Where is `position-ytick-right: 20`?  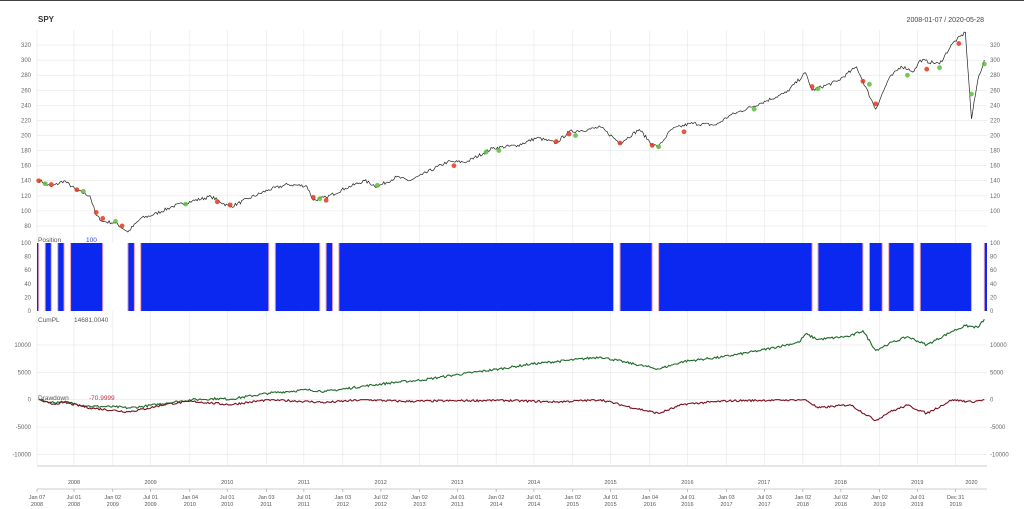 position-ytick-right: 20 is located at coordinates (993, 298).